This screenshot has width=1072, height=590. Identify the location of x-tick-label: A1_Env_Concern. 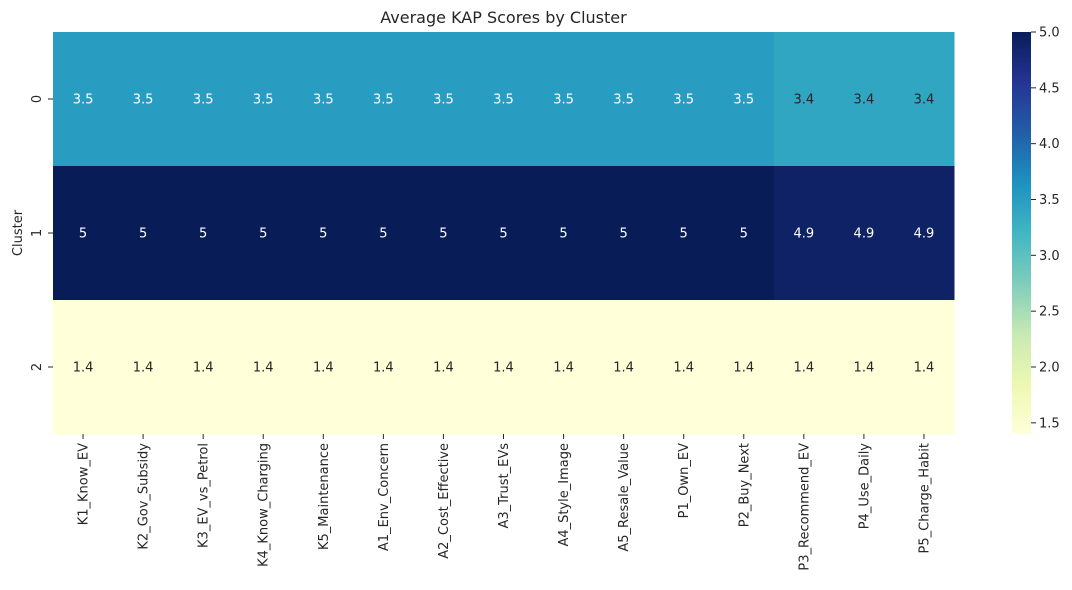
(384, 497).